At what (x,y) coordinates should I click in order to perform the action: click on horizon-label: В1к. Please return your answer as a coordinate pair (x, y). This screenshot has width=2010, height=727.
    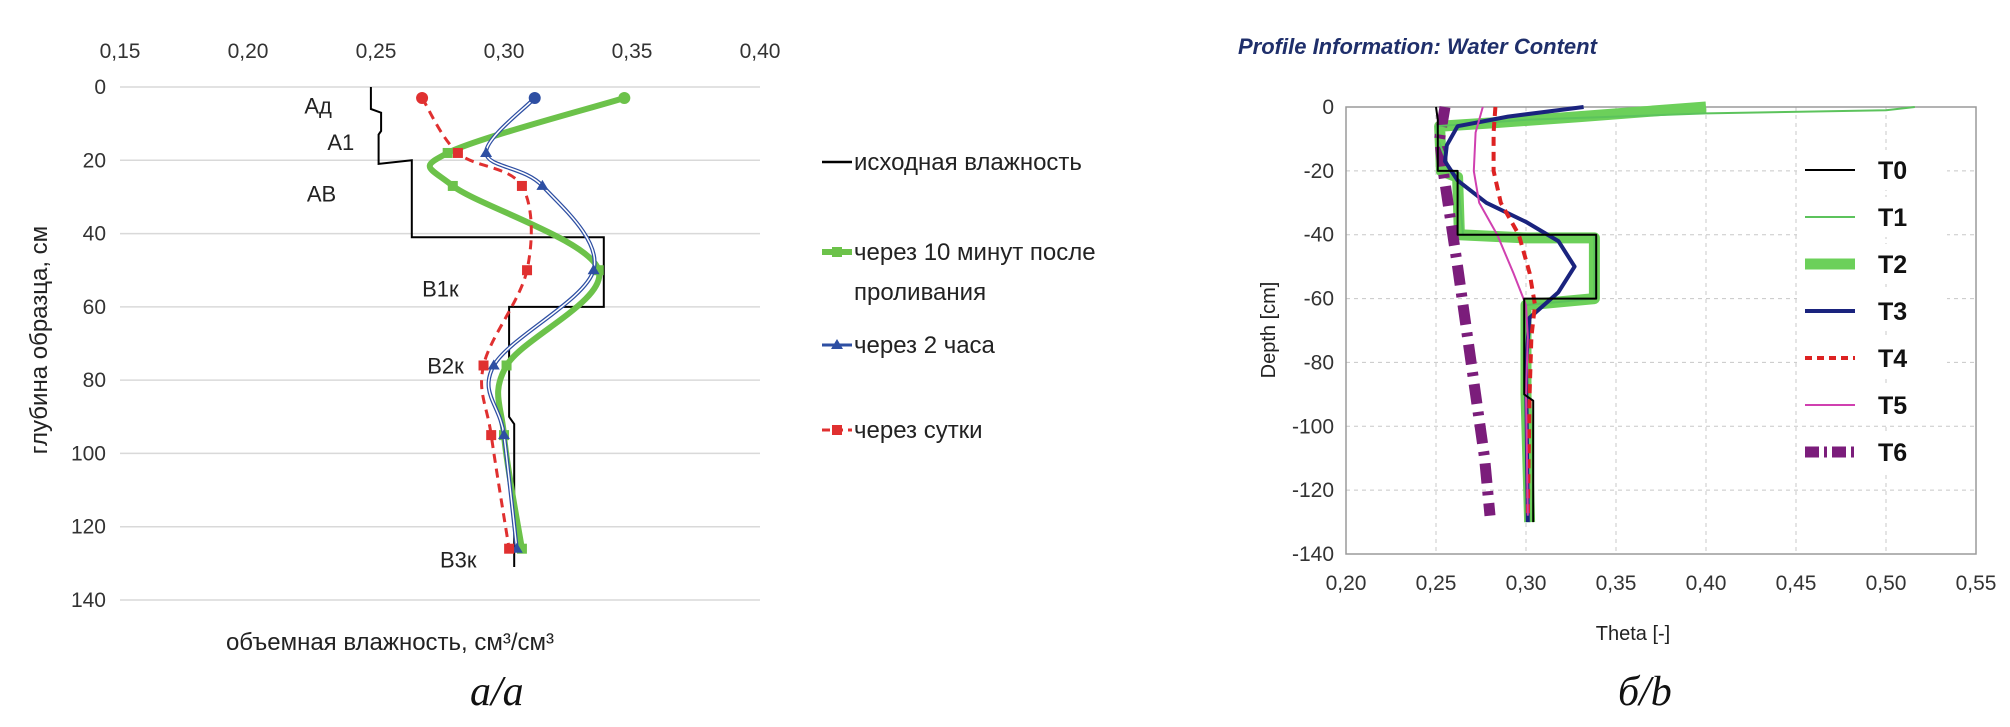
    Looking at the image, I should click on (440, 289).